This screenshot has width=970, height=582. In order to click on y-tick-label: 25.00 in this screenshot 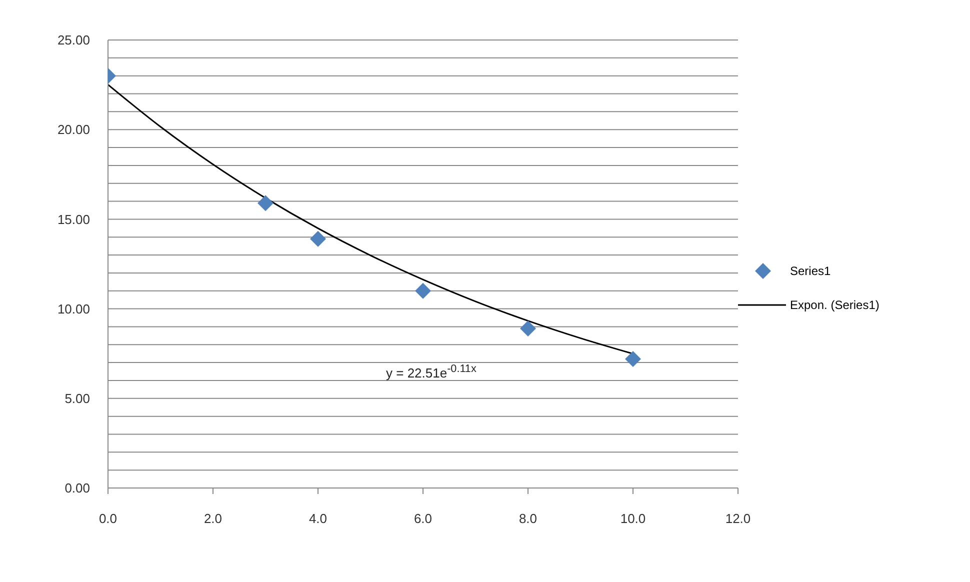, I will do `click(73, 40)`.